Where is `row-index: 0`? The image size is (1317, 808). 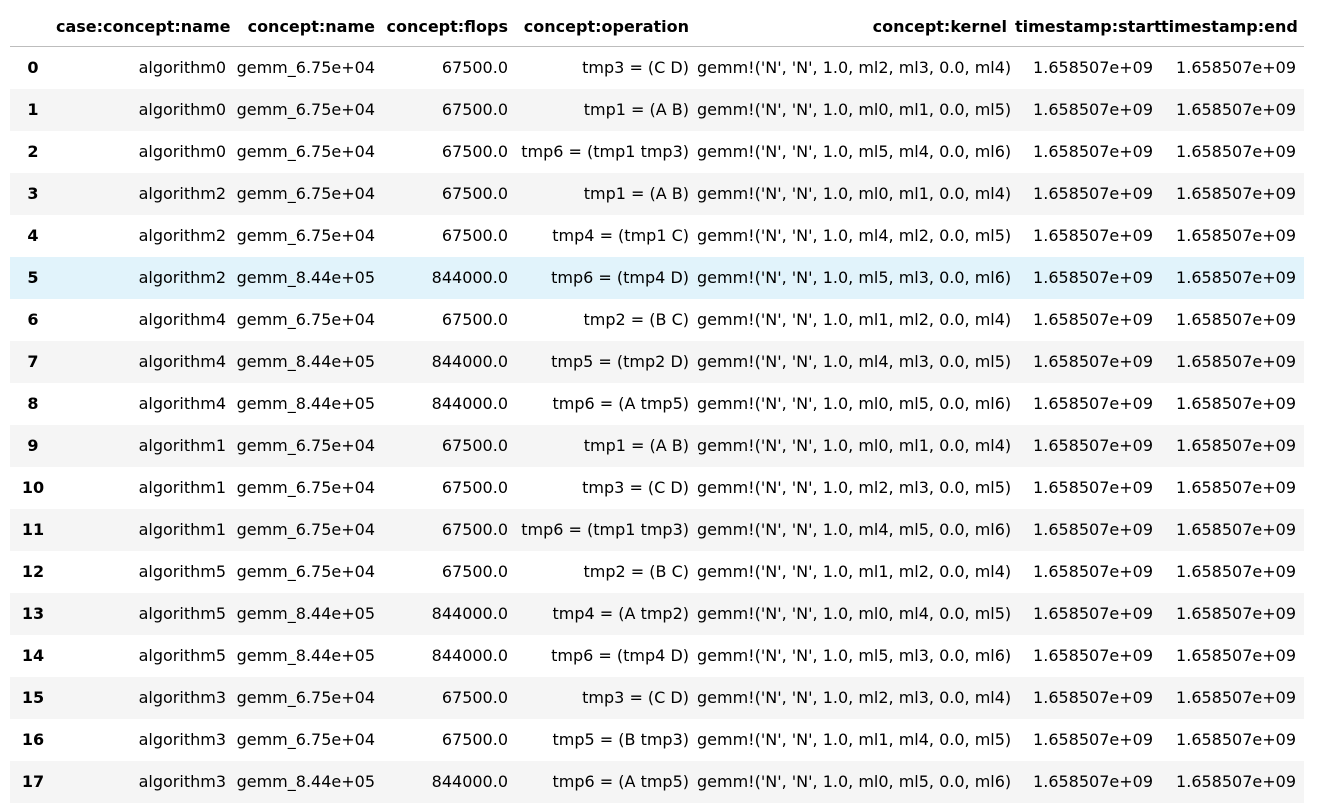
row-index: 0 is located at coordinates (33, 68).